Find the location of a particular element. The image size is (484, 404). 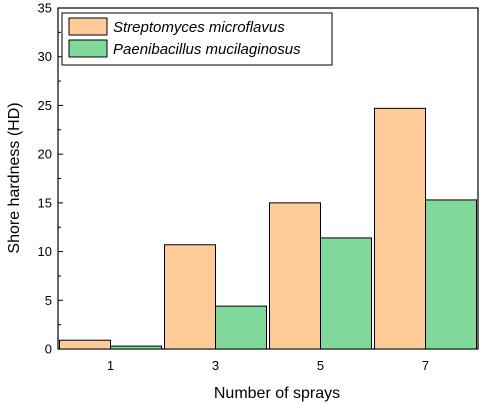

y-tick-label: 20 is located at coordinates (45, 154).